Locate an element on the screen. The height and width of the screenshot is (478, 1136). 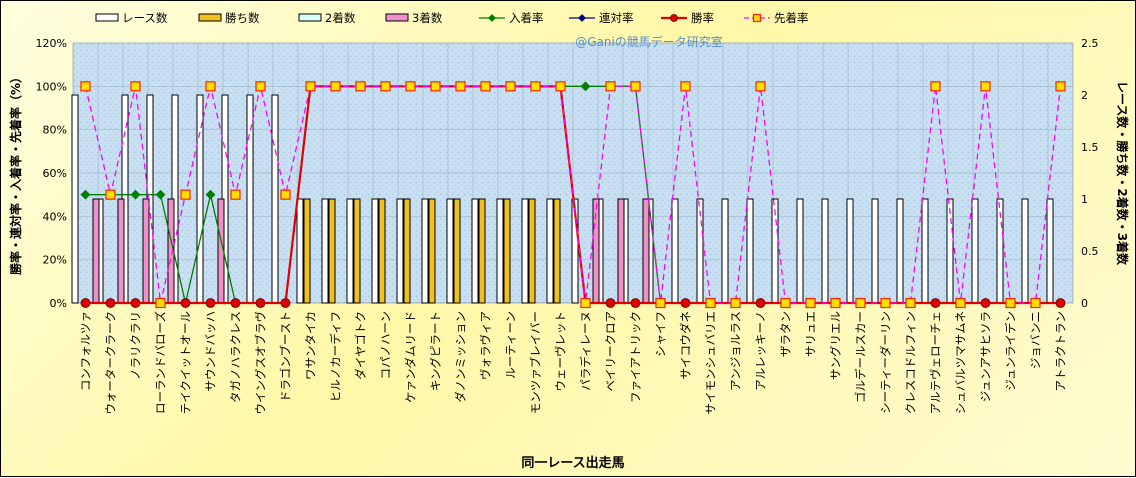
x-category-label: アルレッキーノ is located at coordinates (761, 351).